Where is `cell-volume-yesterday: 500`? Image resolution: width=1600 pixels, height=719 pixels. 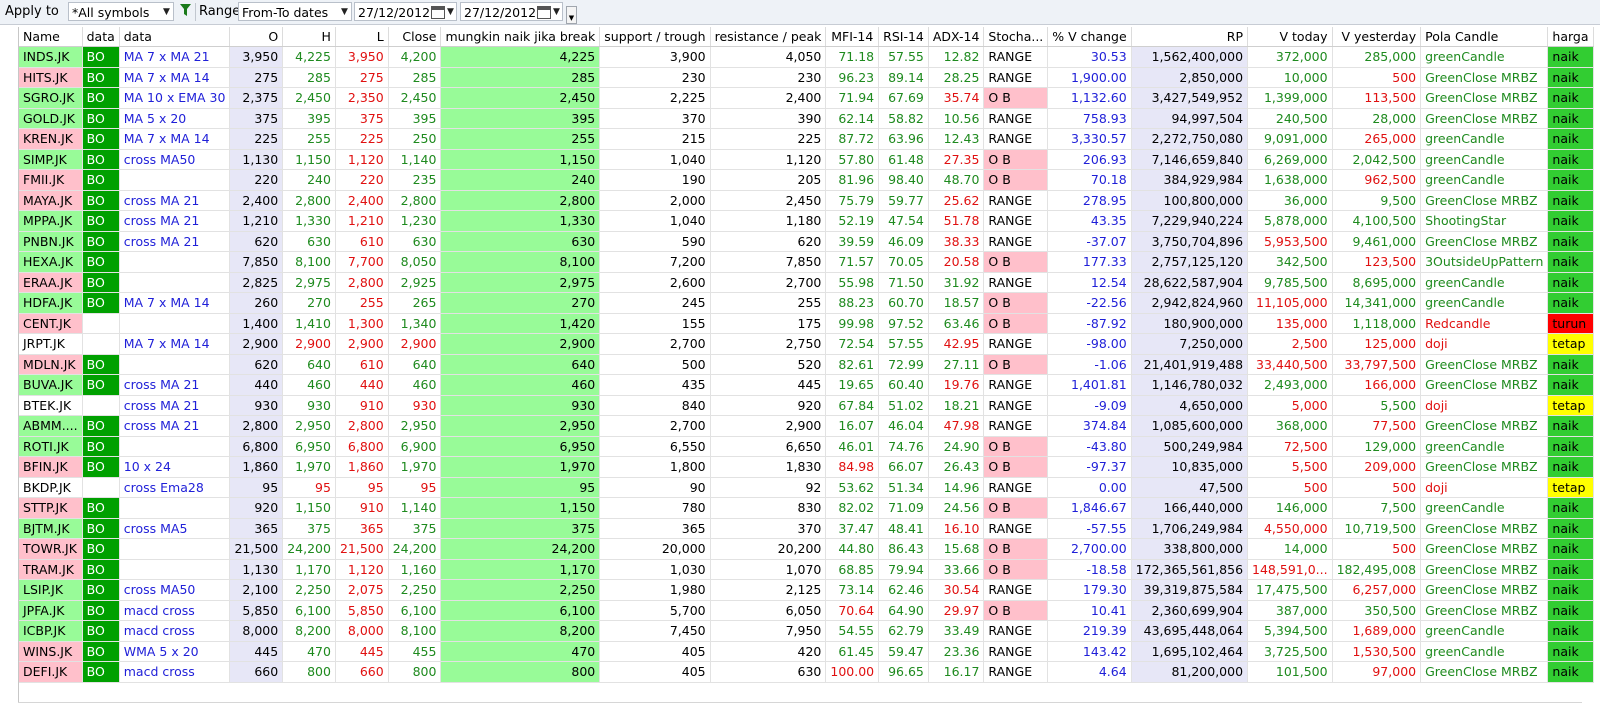
cell-volume-yesterday: 500 is located at coordinates (1377, 549).